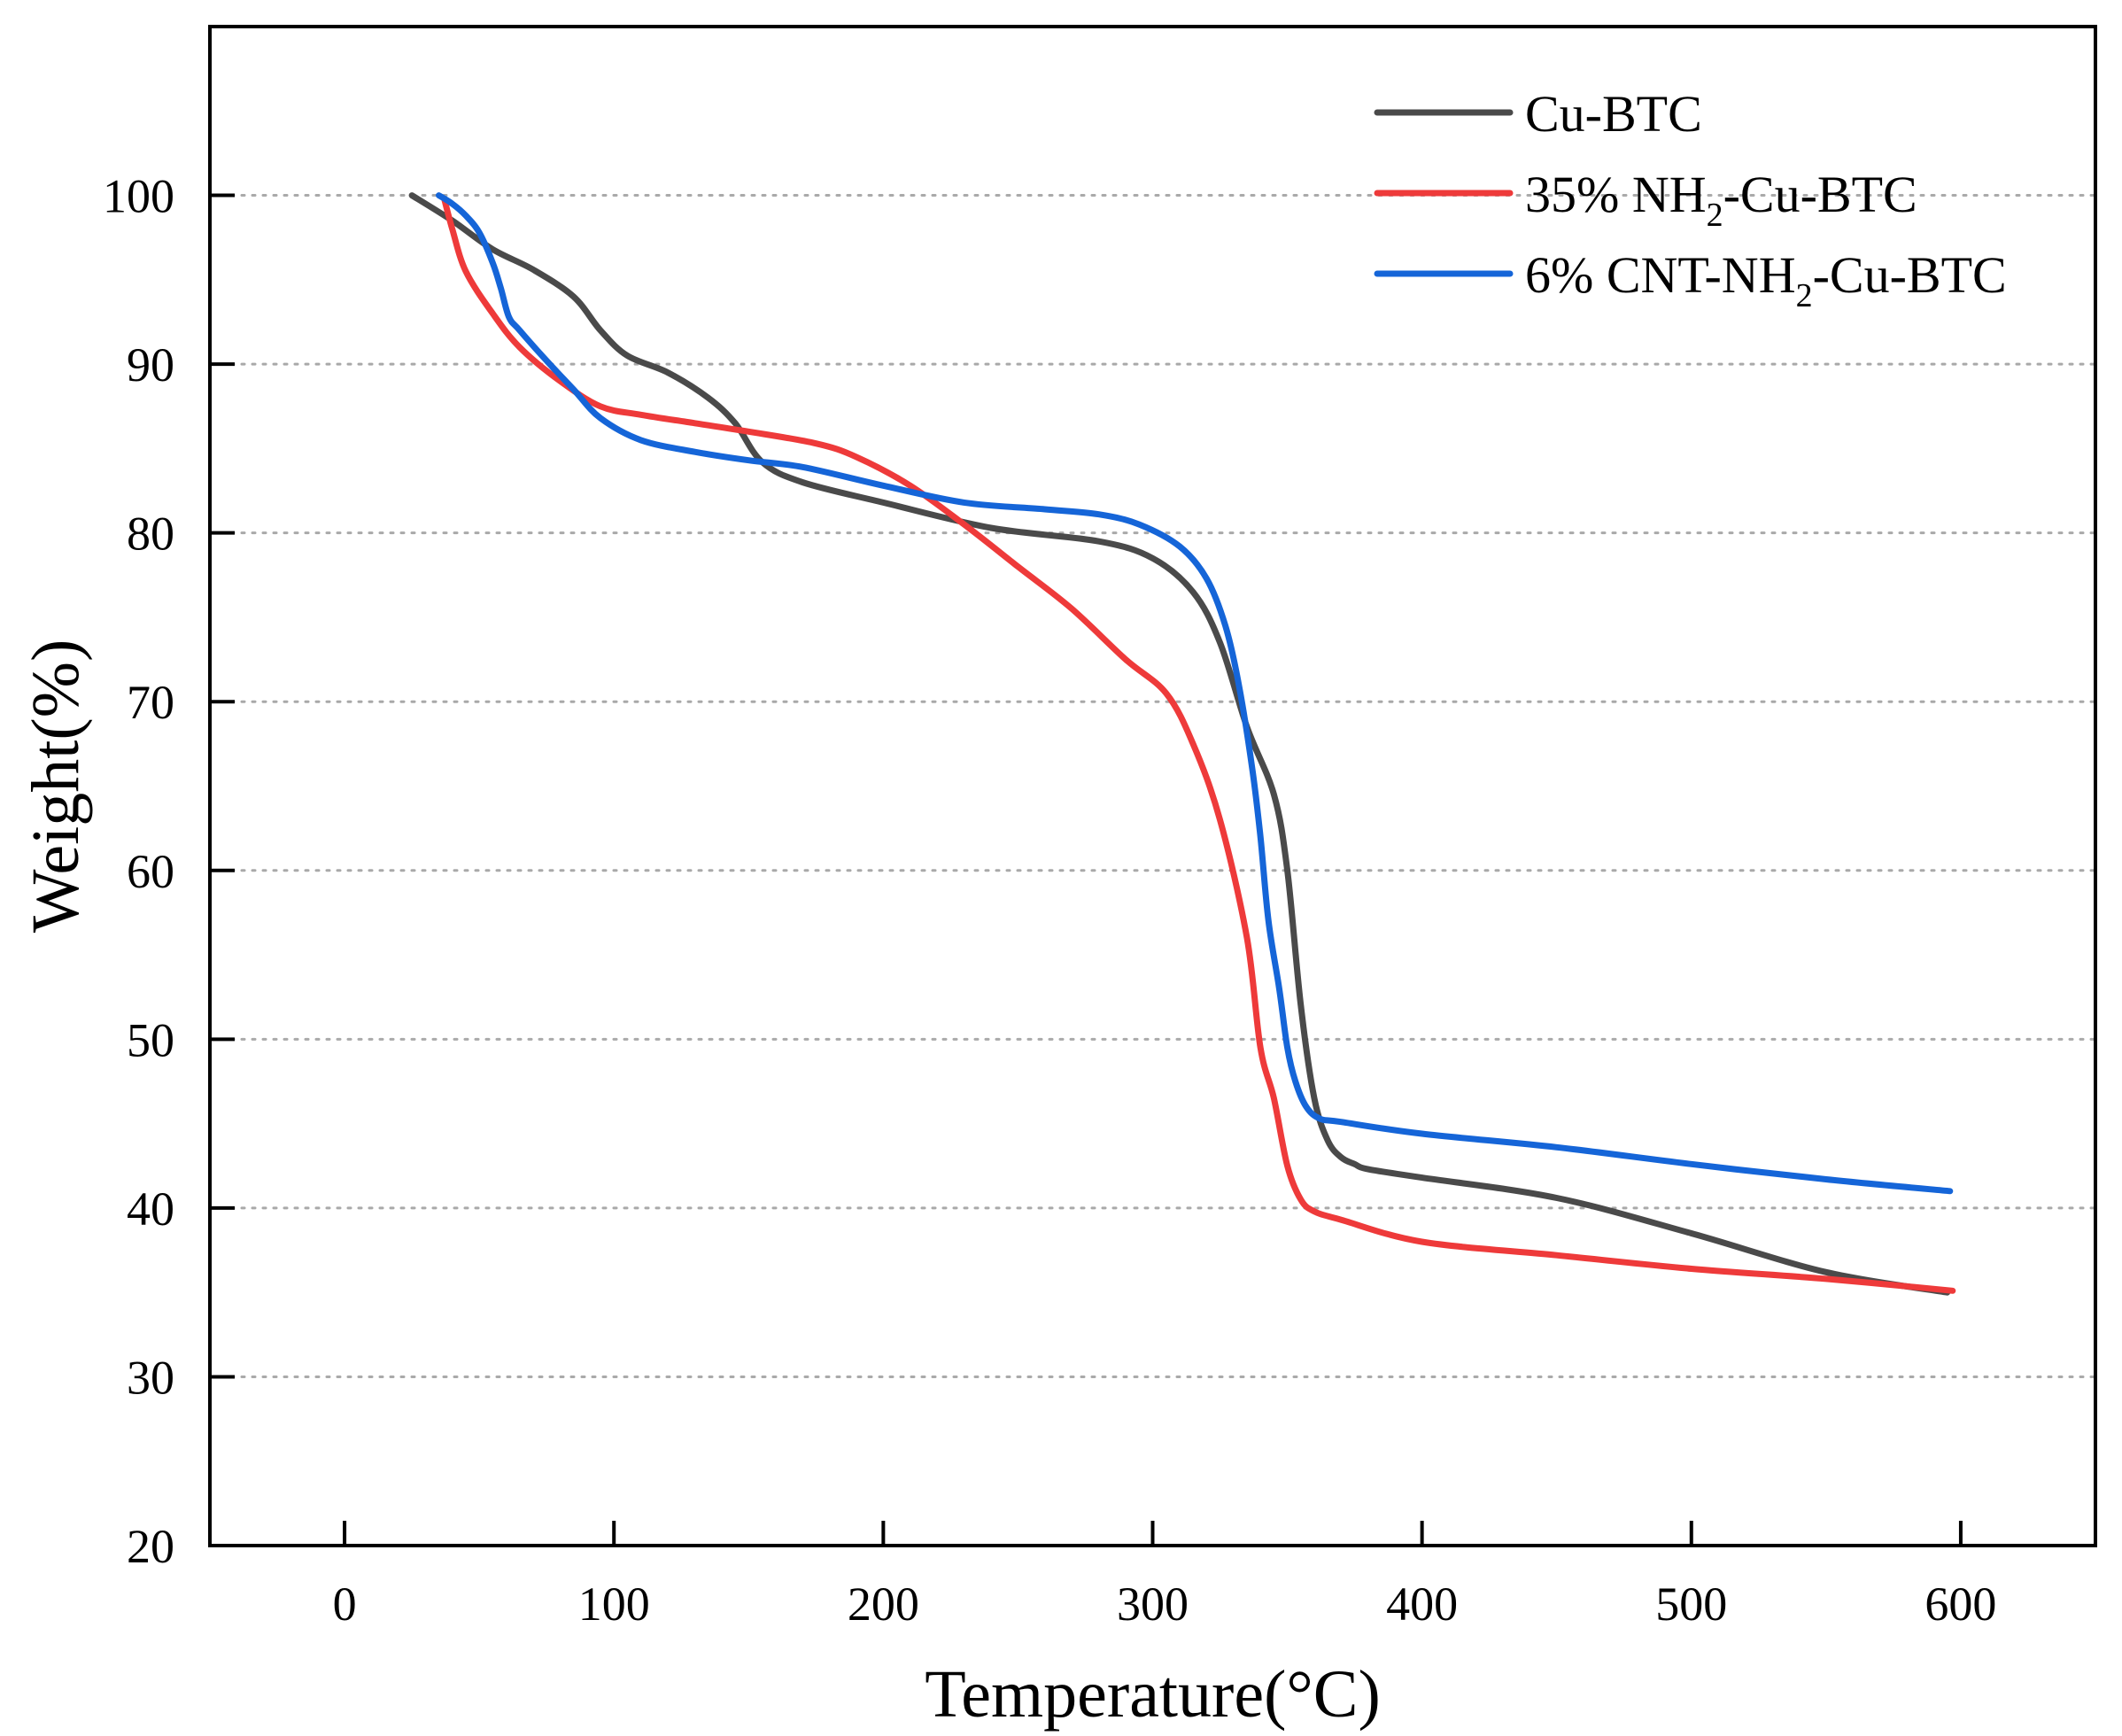  Describe the element at coordinates (1153, 1604) in the screenshot. I see `x-tick-label-300: 300` at that location.